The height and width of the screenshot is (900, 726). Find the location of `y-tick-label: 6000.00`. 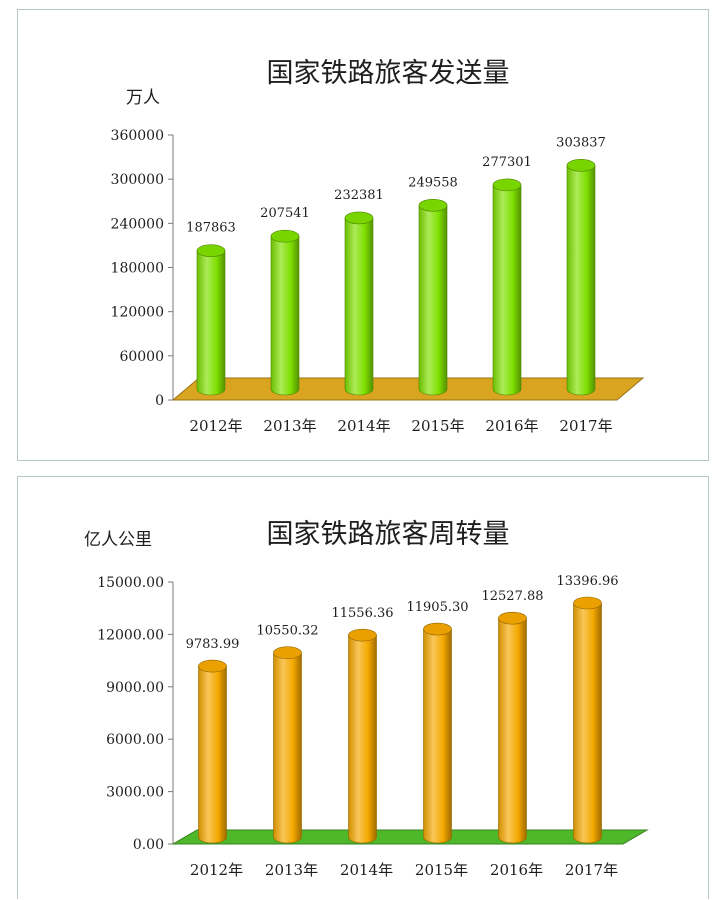

y-tick-label: 6000.00 is located at coordinates (135, 740).